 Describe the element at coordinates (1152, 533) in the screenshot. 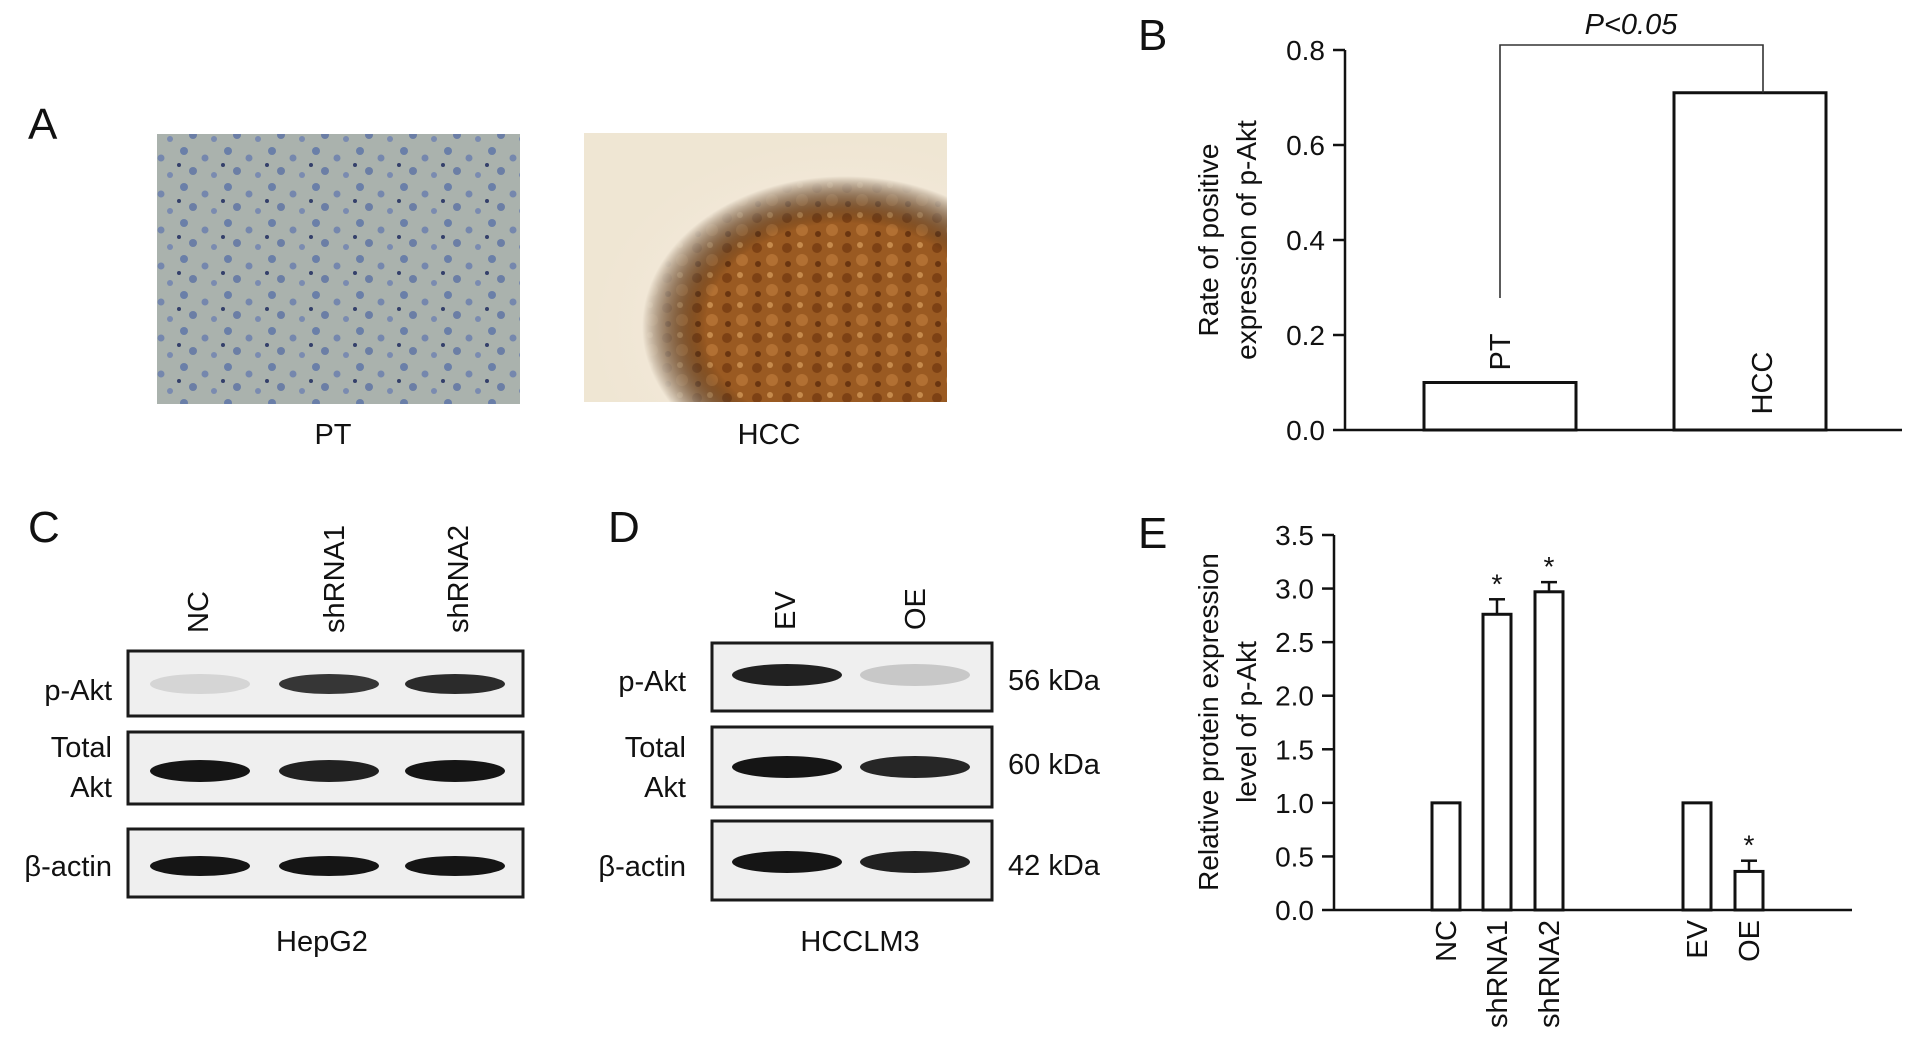

I see `panel-e-letter: E` at that location.